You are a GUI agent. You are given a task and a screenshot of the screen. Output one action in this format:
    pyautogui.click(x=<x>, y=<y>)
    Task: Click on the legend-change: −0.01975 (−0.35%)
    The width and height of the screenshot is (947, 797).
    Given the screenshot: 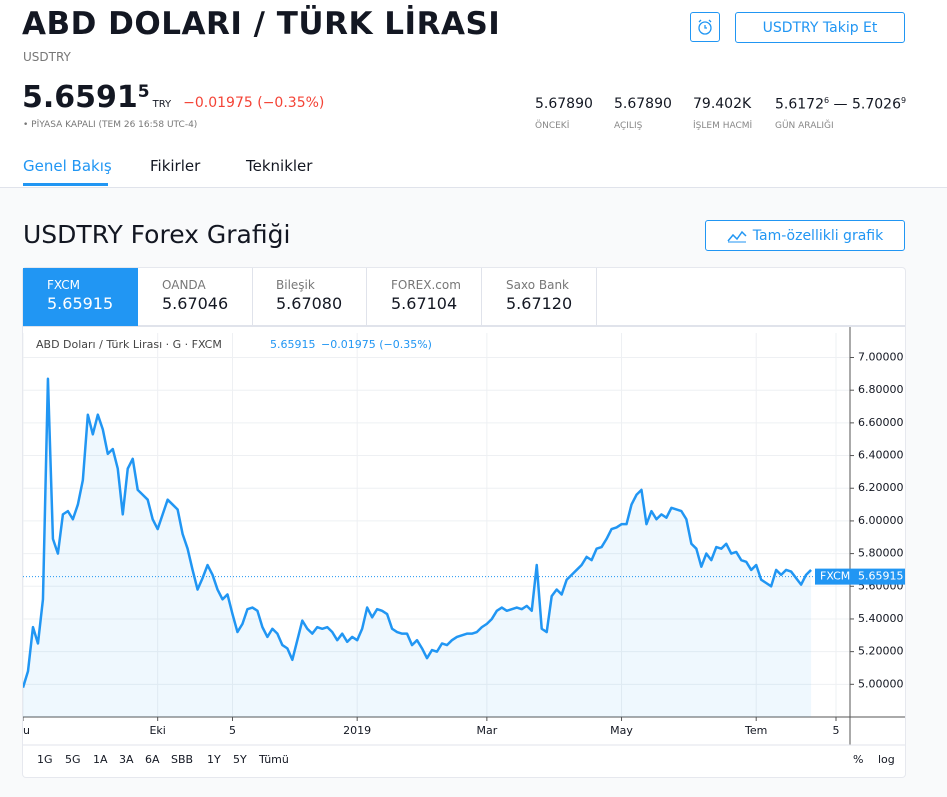 What is the action you would take?
    pyautogui.click(x=376, y=344)
    